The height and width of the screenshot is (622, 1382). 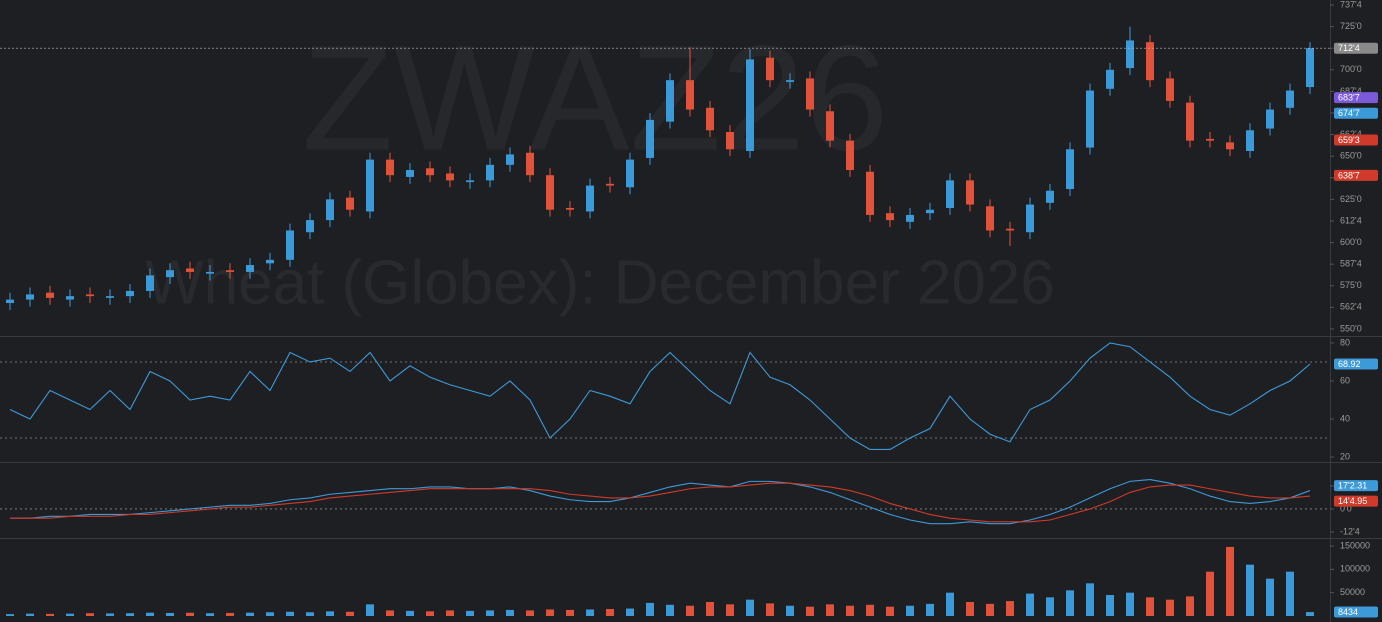 What do you see at coordinates (1345, 418) in the screenshot?
I see `y-tick-label: 40` at bounding box center [1345, 418].